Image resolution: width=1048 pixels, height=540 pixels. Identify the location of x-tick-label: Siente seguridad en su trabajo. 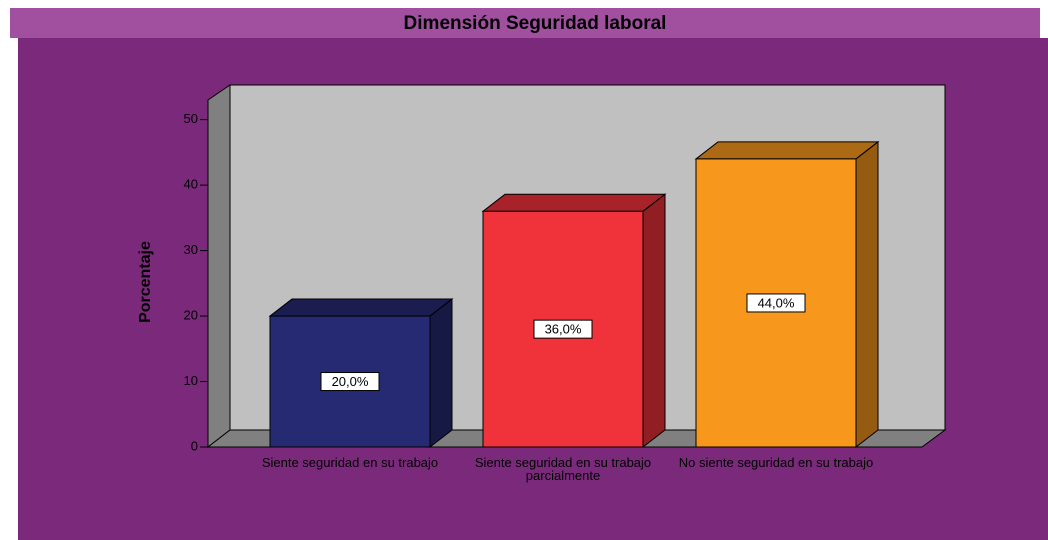
(350, 462).